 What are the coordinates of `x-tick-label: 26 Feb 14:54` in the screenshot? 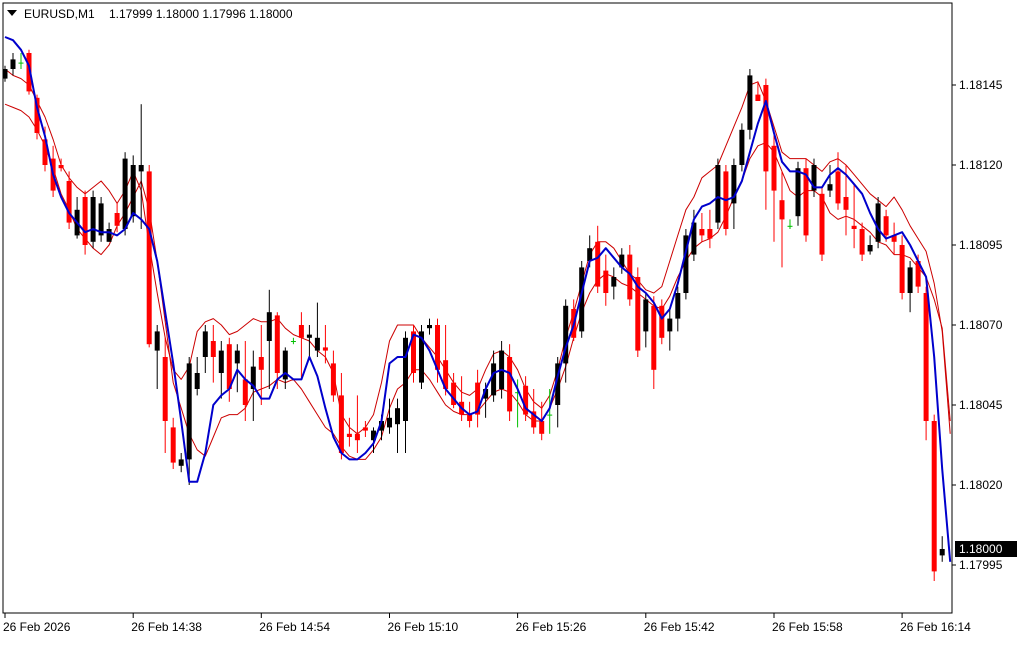 It's located at (294, 627).